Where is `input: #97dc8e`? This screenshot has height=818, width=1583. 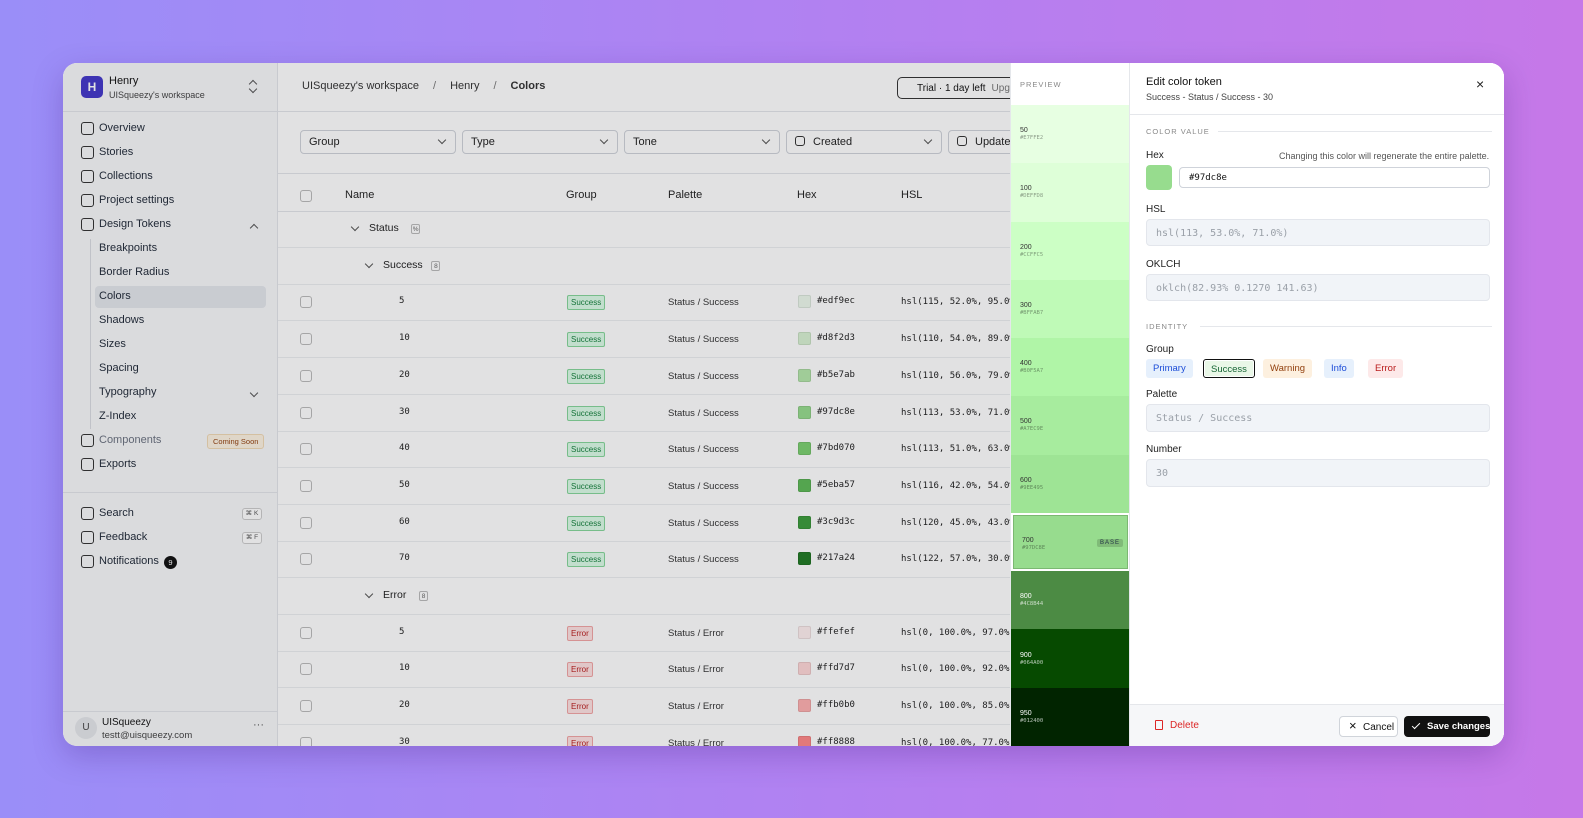 input: #97dc8e is located at coordinates (1334, 177).